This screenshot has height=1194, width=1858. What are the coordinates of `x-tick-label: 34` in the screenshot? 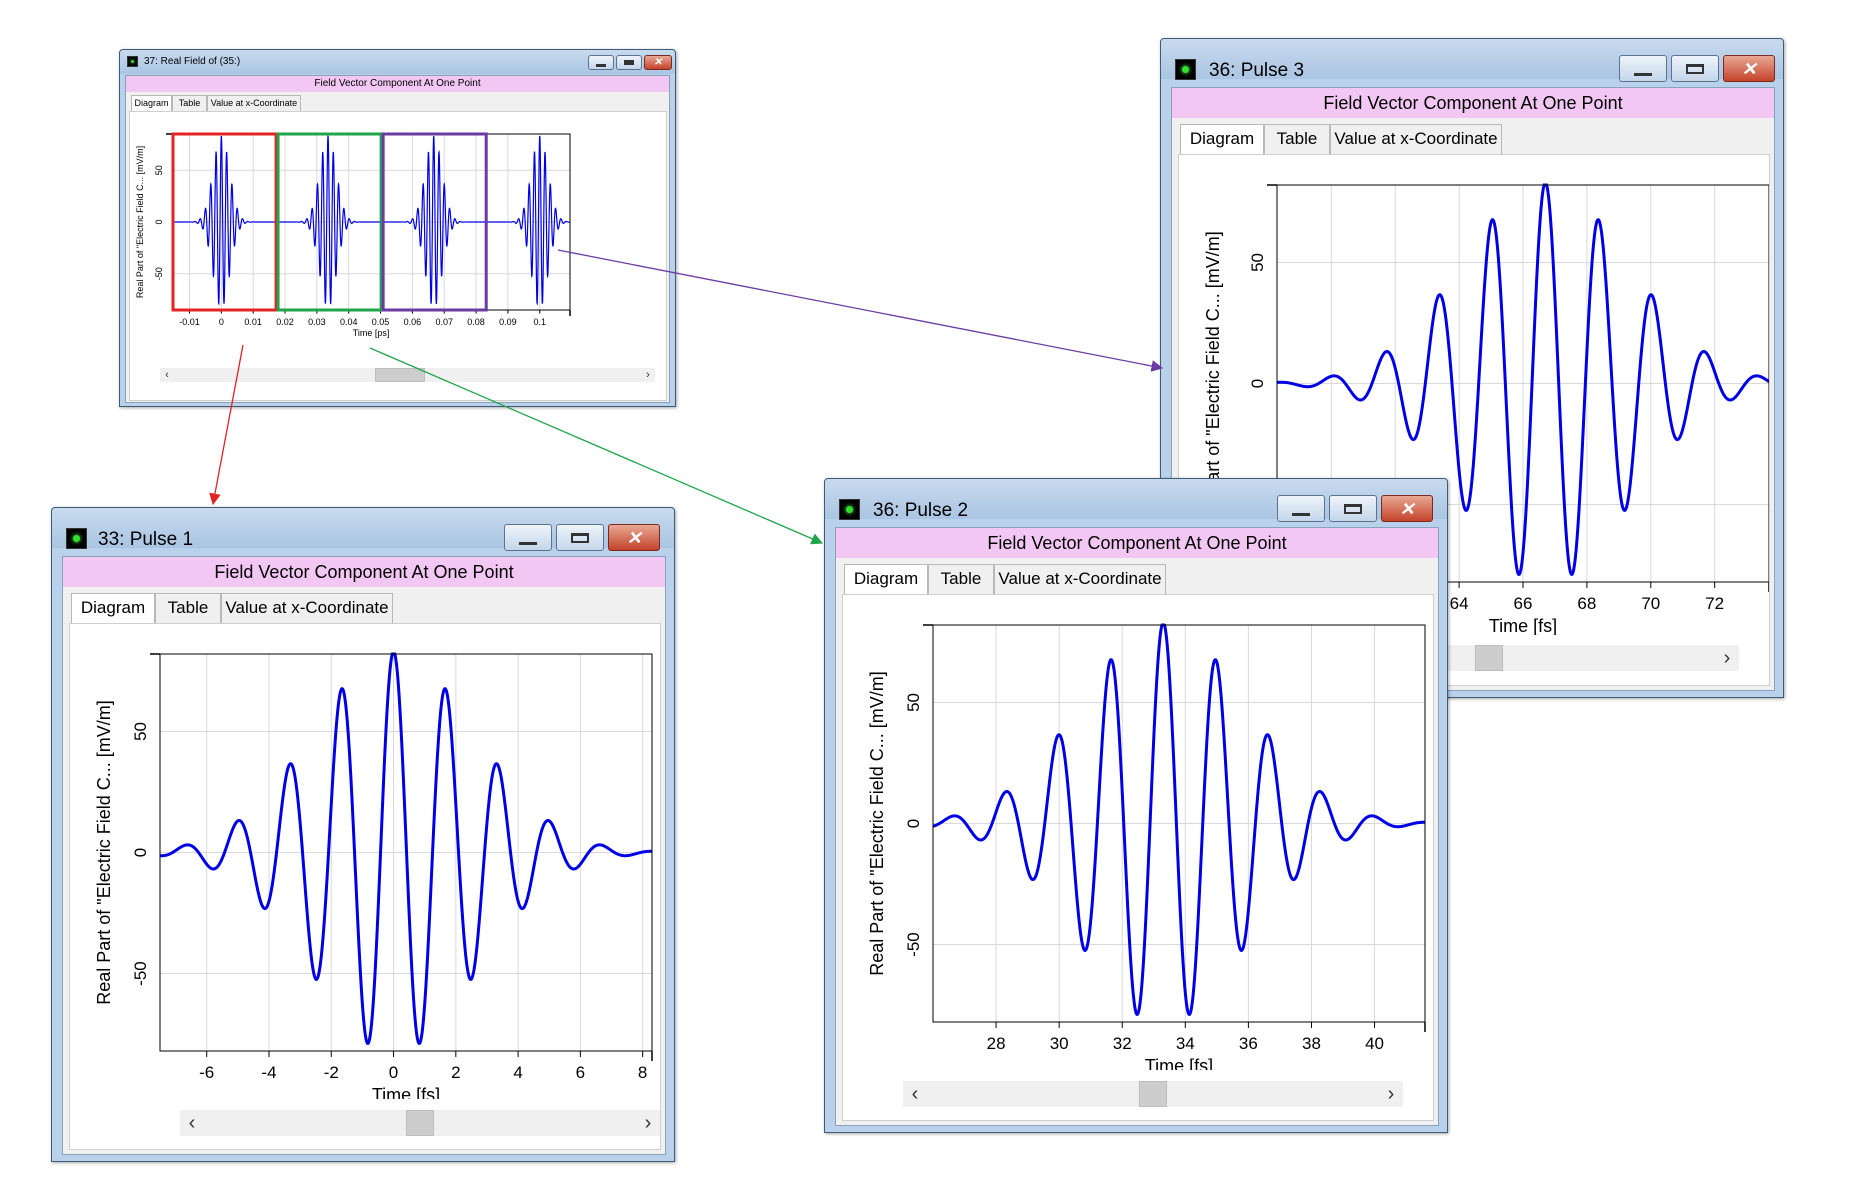 It's located at (1185, 1043).